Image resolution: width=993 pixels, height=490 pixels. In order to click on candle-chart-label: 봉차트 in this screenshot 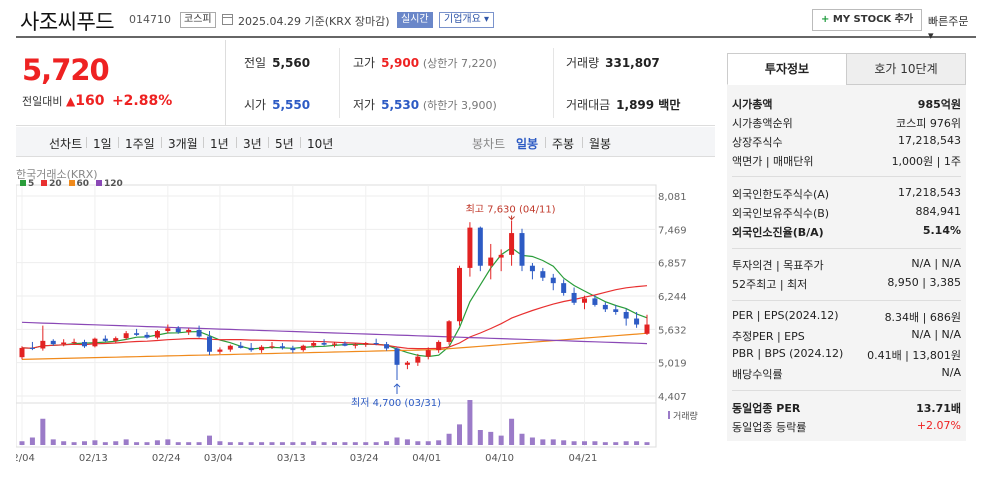, I will do `click(489, 144)`.